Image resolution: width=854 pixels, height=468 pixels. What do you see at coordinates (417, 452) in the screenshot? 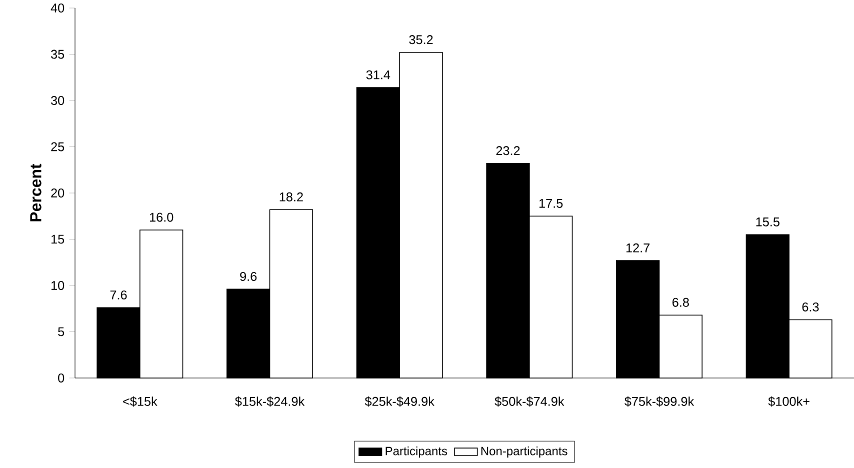
I see `legend-label: Participants` at bounding box center [417, 452].